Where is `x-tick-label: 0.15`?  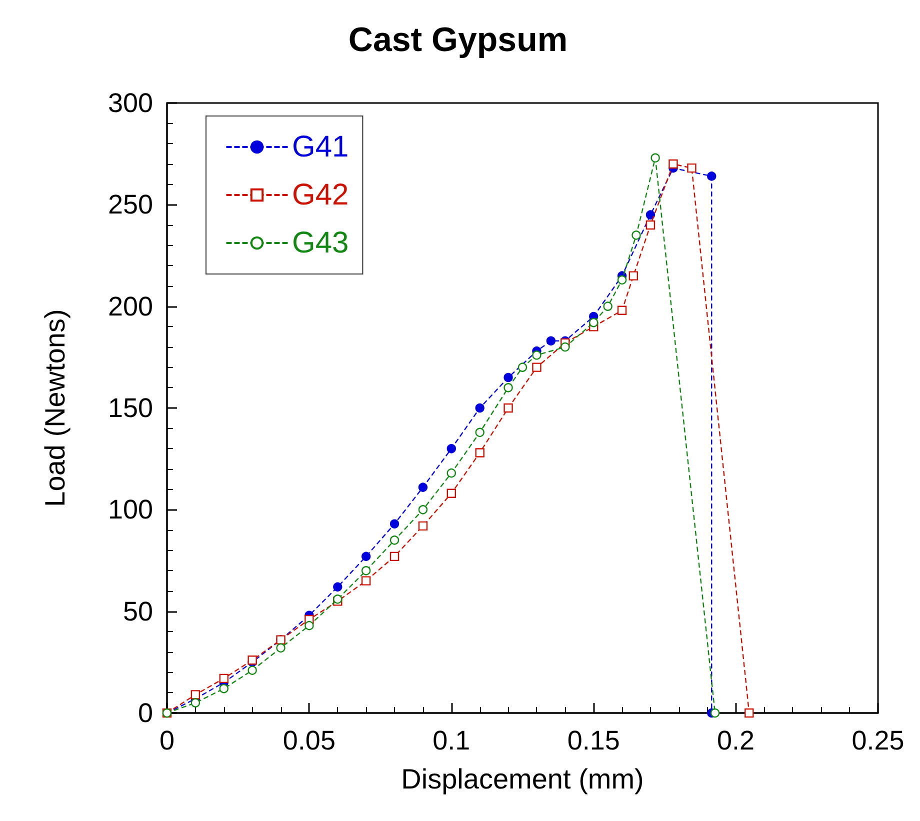
x-tick-label: 0.15 is located at coordinates (593, 741).